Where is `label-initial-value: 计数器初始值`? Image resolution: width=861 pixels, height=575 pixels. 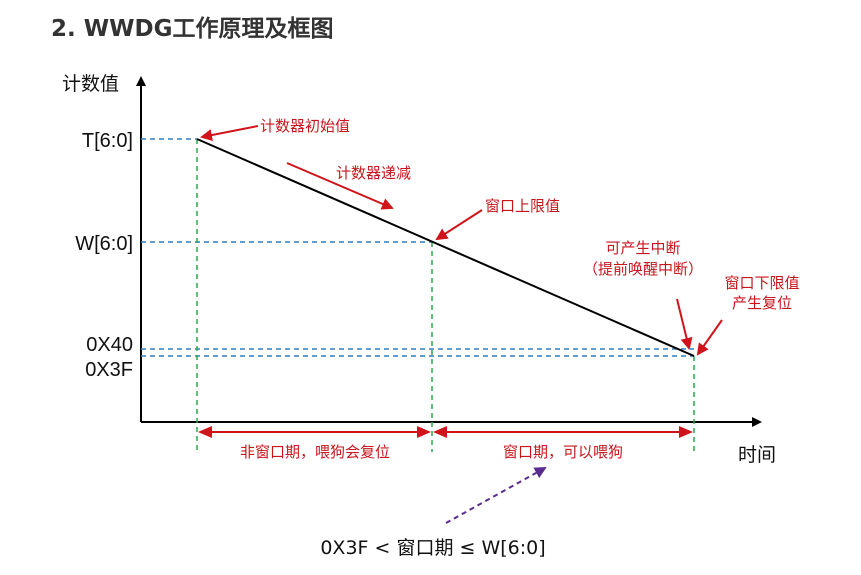
label-initial-value: 计数器初始值 is located at coordinates (305, 126).